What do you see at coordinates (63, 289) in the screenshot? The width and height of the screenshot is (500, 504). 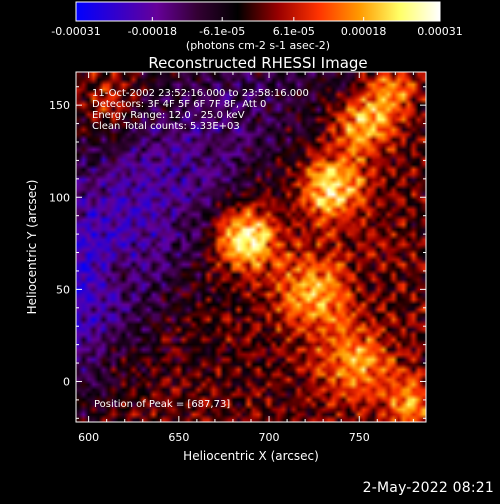 I see `y-tick-label: 50` at bounding box center [63, 289].